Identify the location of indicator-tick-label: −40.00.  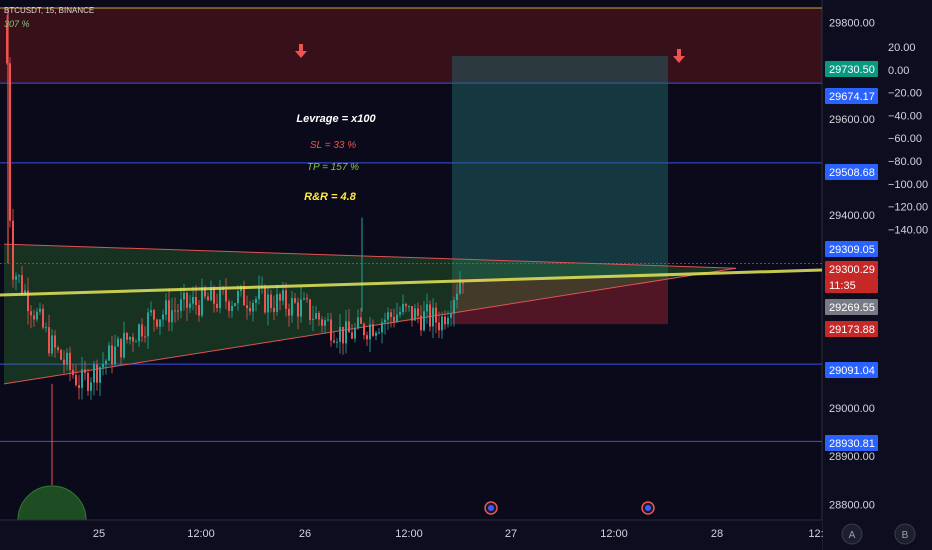
(905, 116).